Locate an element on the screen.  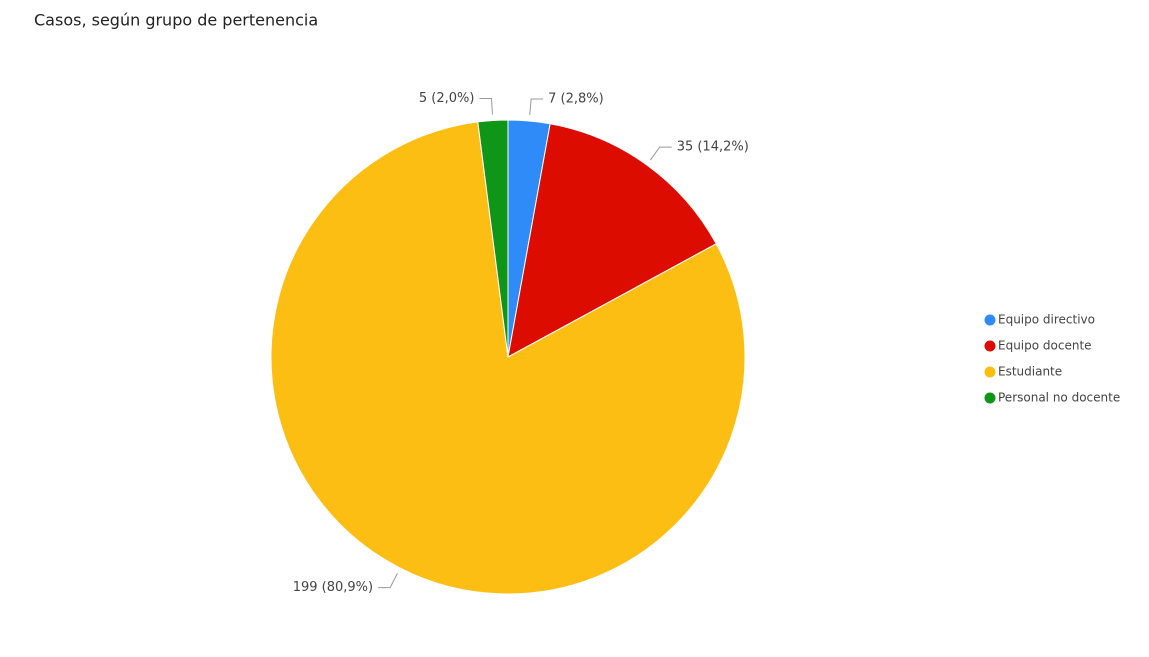
legend-label: Equipo directivo is located at coordinates (1046, 320).